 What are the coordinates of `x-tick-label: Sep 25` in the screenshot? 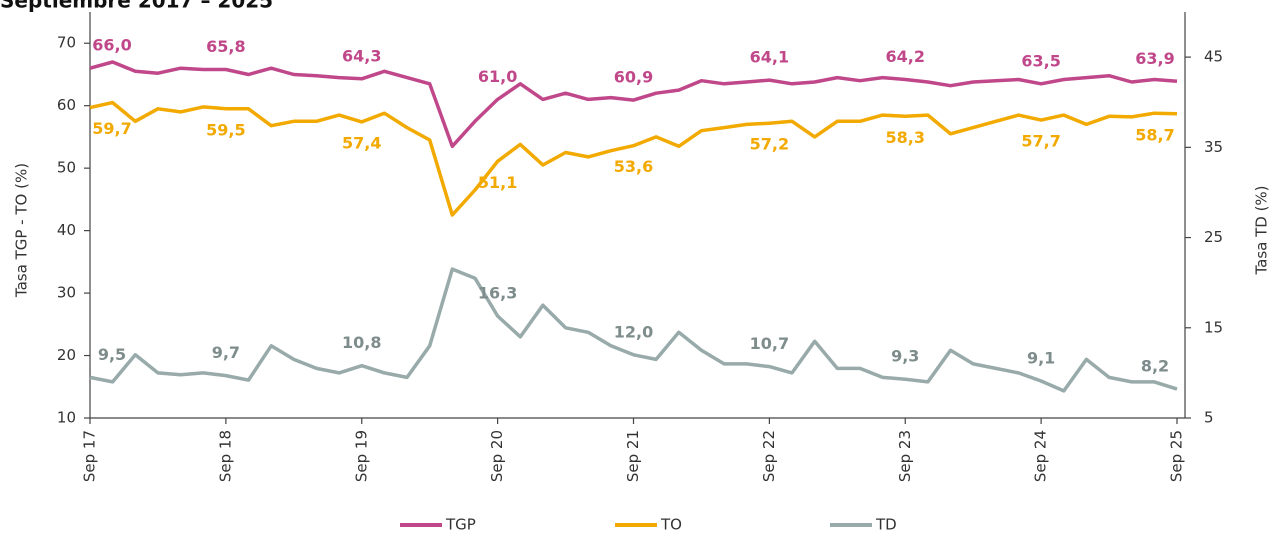 It's located at (1177, 456).